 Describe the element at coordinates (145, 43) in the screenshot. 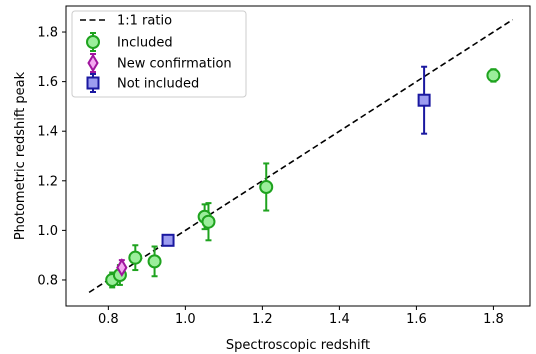

I see `legend-label: Included` at that location.